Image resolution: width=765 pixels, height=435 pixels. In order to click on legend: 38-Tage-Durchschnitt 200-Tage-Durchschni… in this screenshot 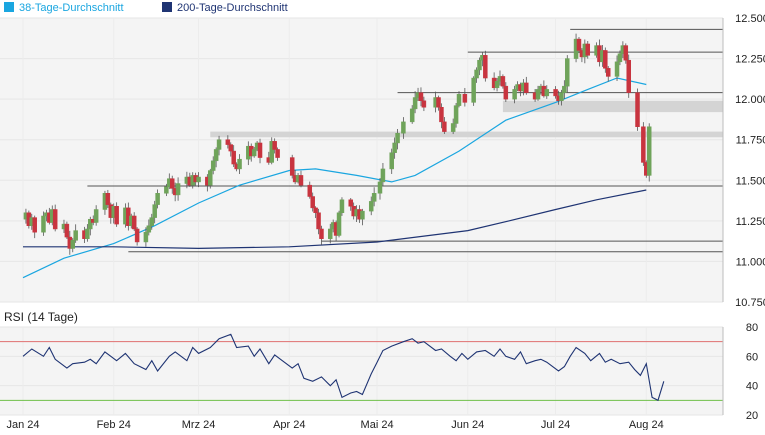, I will do `click(146, 8)`.